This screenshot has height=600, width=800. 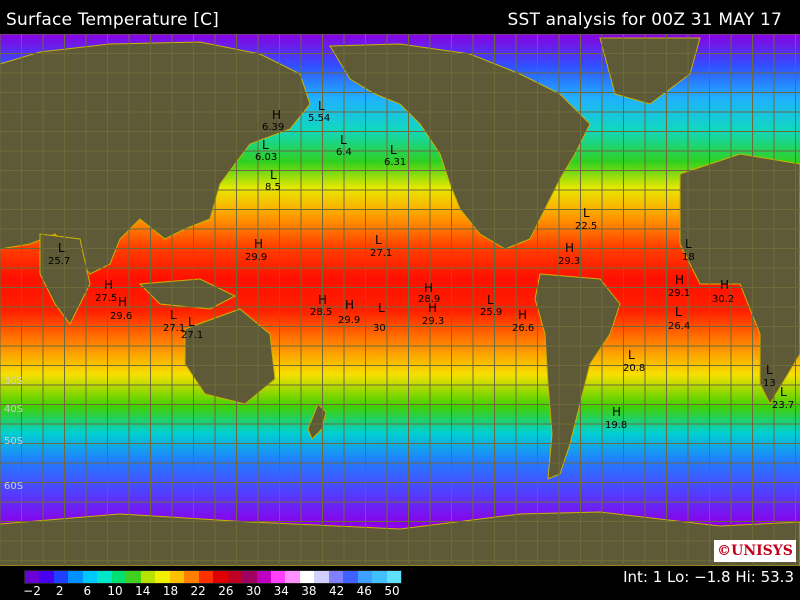 What do you see at coordinates (112, 20) in the screenshot?
I see `map-title: Surface Temperature [C]` at bounding box center [112, 20].